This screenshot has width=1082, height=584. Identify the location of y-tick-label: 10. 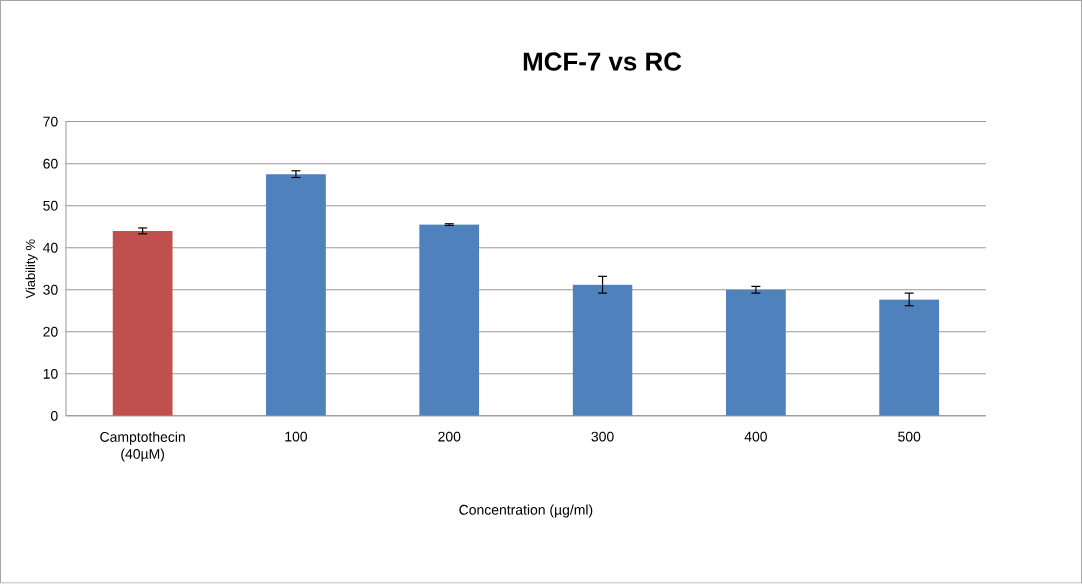
(50, 374).